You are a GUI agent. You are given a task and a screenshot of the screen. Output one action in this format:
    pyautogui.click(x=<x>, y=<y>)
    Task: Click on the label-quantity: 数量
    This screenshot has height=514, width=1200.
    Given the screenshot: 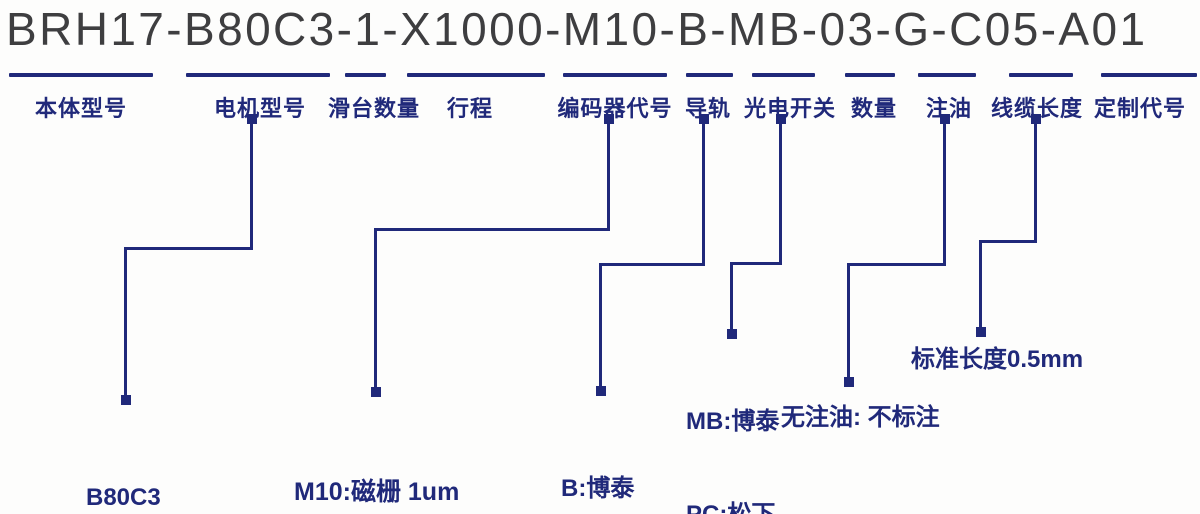 What is the action you would take?
    pyautogui.click(x=874, y=108)
    